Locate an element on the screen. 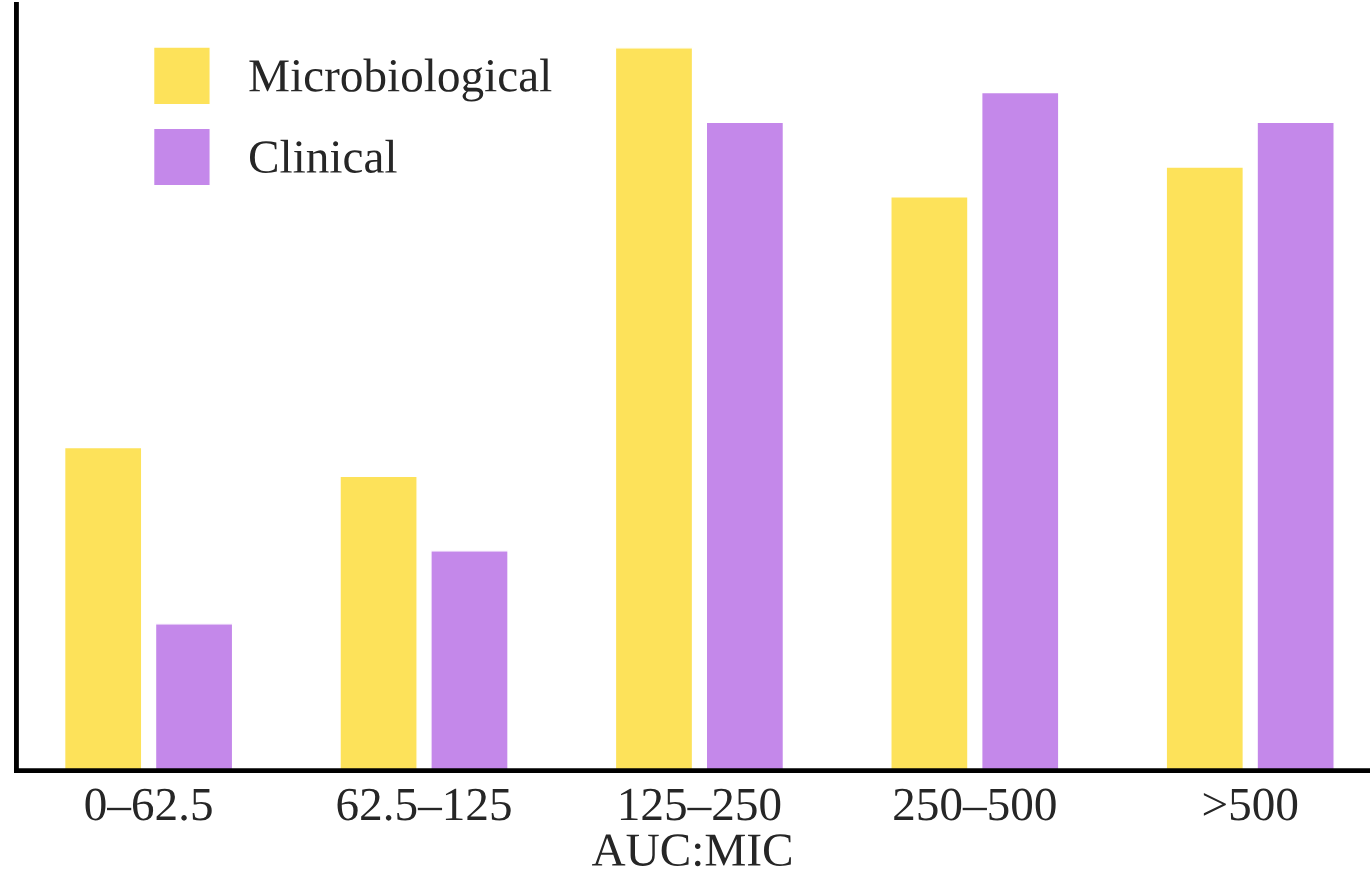 This screenshot has height=896, width=1370. x-tick-label: 62.5–125 is located at coordinates (424, 804).